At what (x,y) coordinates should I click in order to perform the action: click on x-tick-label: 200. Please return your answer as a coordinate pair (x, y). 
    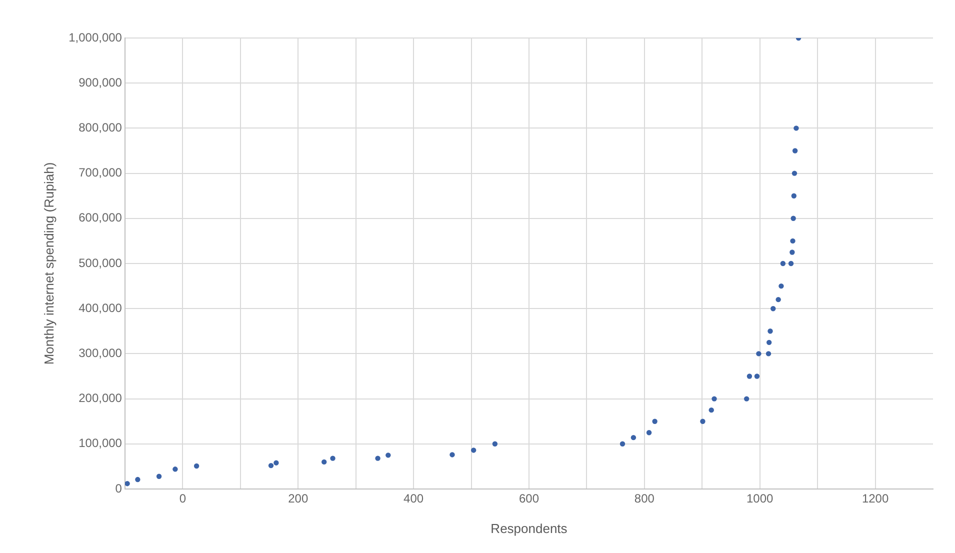
    Looking at the image, I should click on (298, 499).